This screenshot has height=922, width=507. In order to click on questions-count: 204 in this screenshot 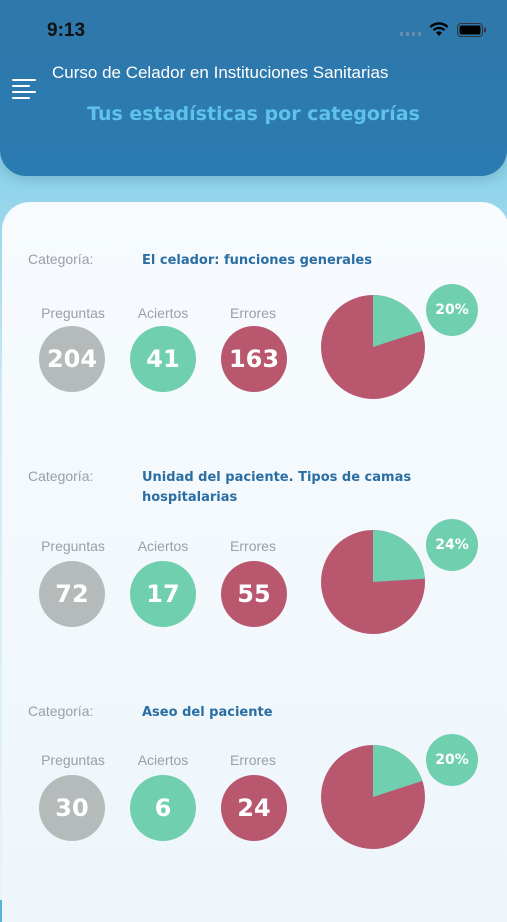, I will do `click(72, 359)`.